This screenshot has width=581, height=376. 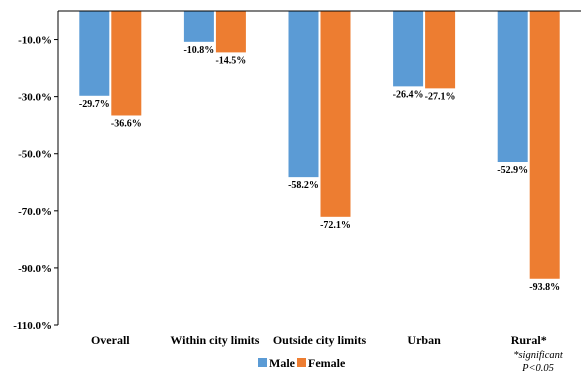 What do you see at coordinates (538, 355) in the screenshot?
I see `significance-note-line-1: *significant` at bounding box center [538, 355].